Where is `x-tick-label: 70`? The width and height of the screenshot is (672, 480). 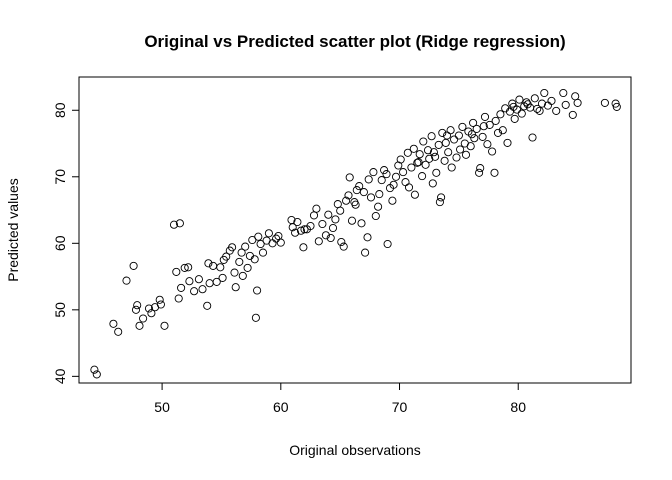 x-tick-label: 70 is located at coordinates (400, 407).